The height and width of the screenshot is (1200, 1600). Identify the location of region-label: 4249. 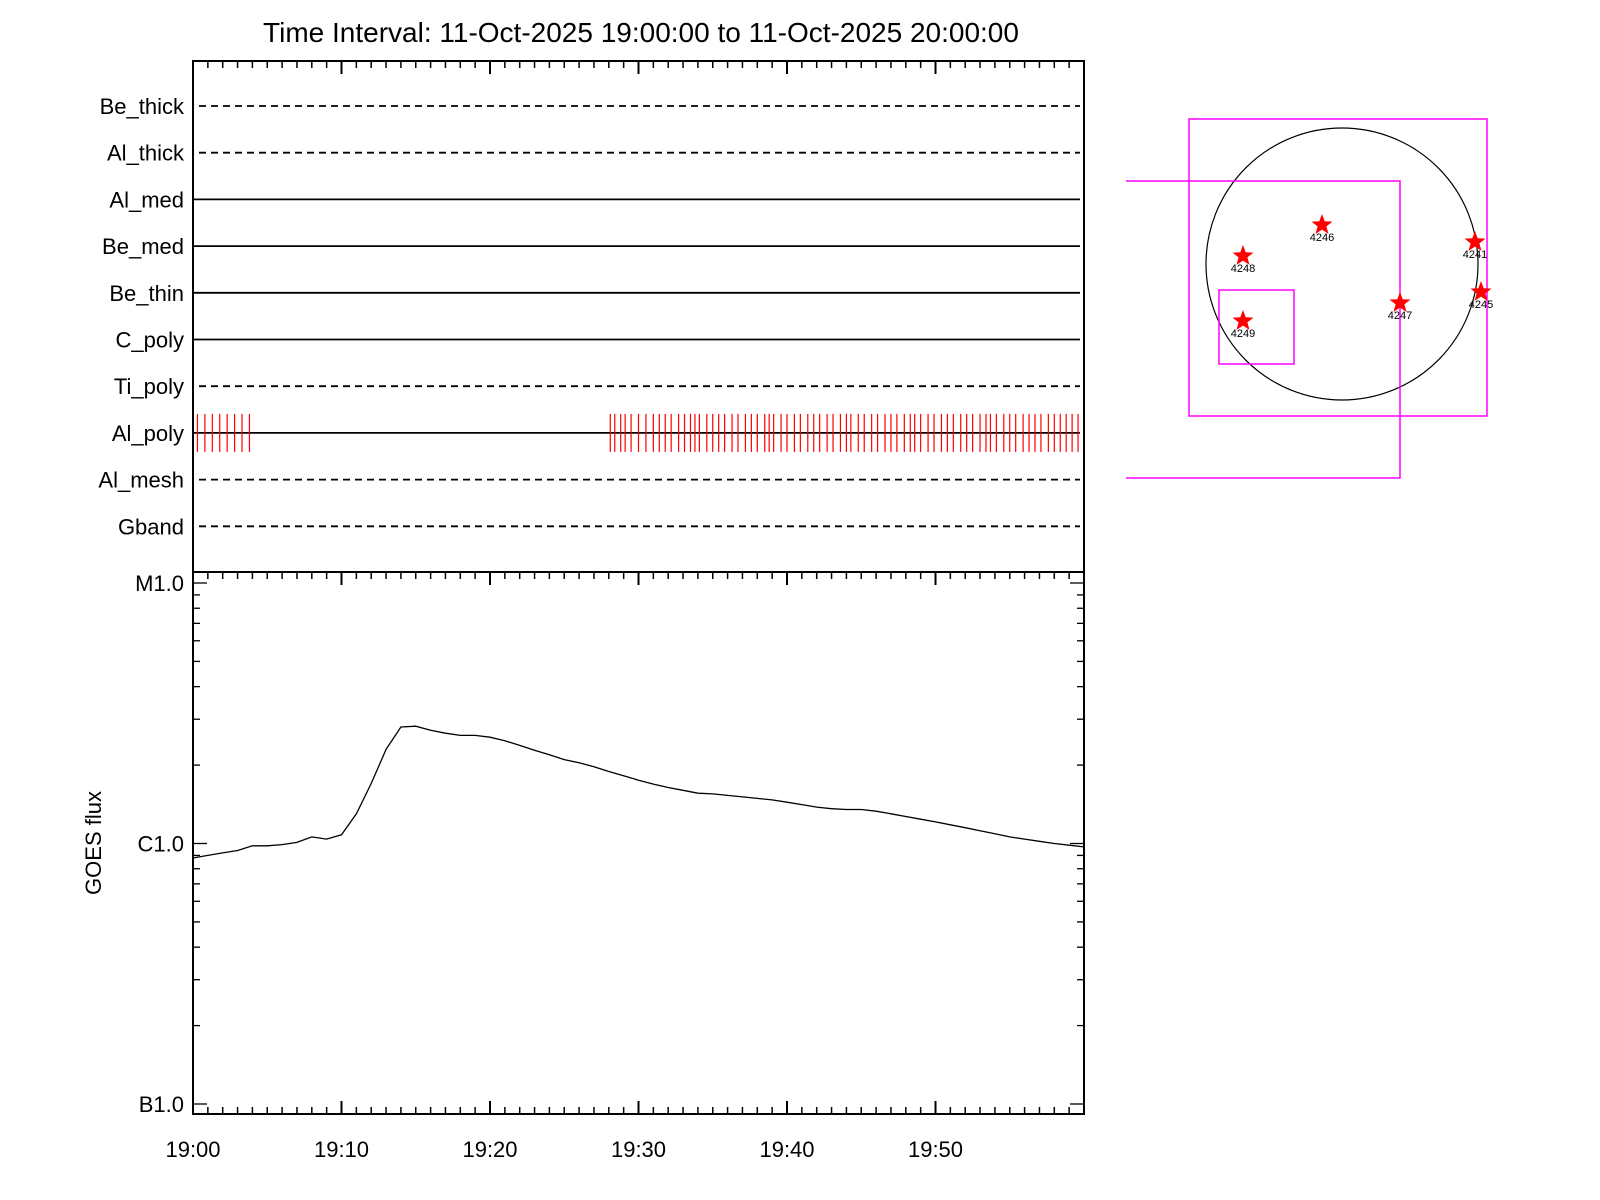
(1243, 334).